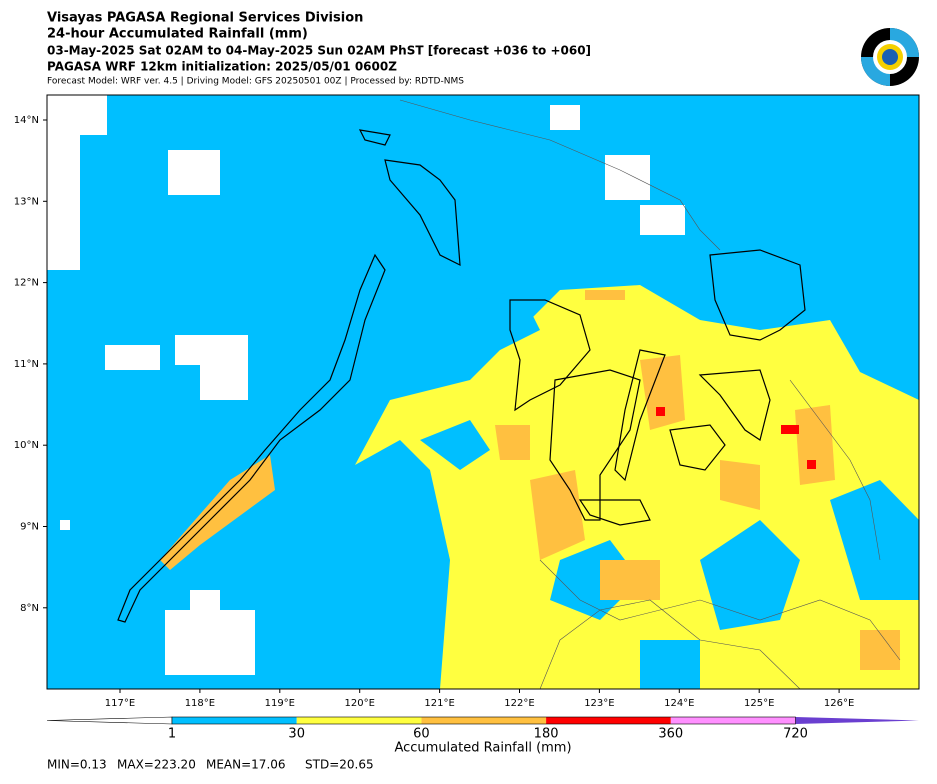 The width and height of the screenshot is (937, 784). What do you see at coordinates (482, 748) in the screenshot?
I see `colorbar-label: Accumulated Rainfall (mm)` at bounding box center [482, 748].